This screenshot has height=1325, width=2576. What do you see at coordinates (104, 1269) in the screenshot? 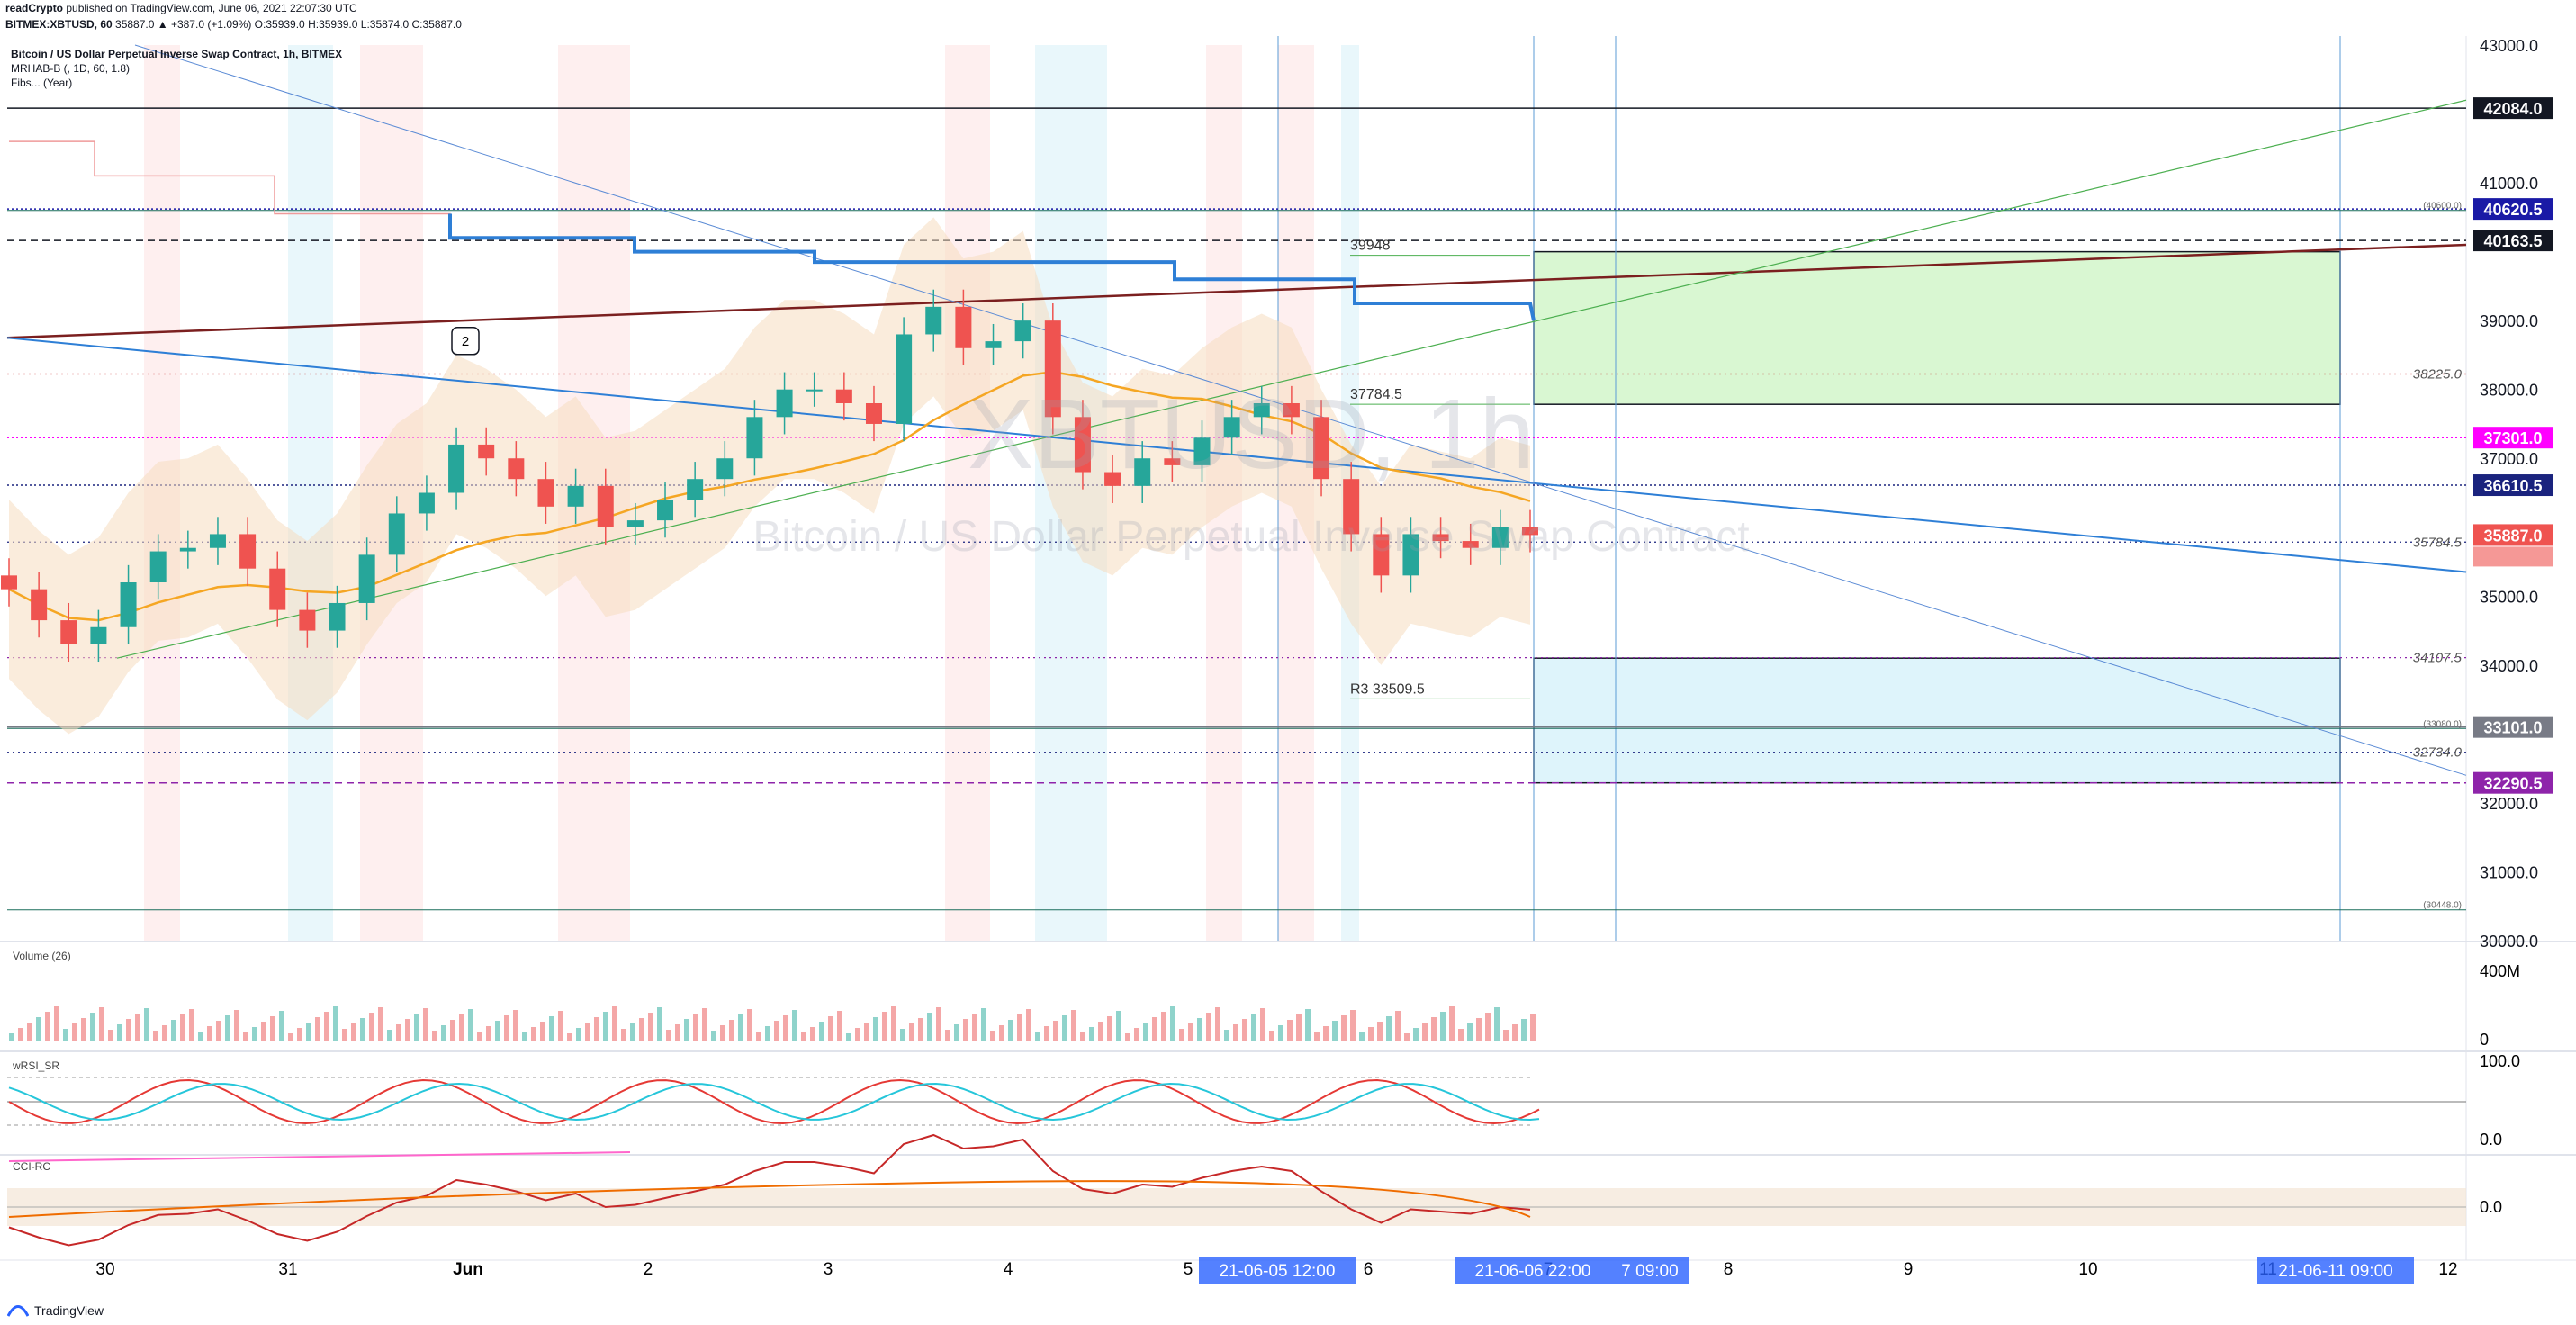
I see `x-tick-label: 30` at bounding box center [104, 1269].